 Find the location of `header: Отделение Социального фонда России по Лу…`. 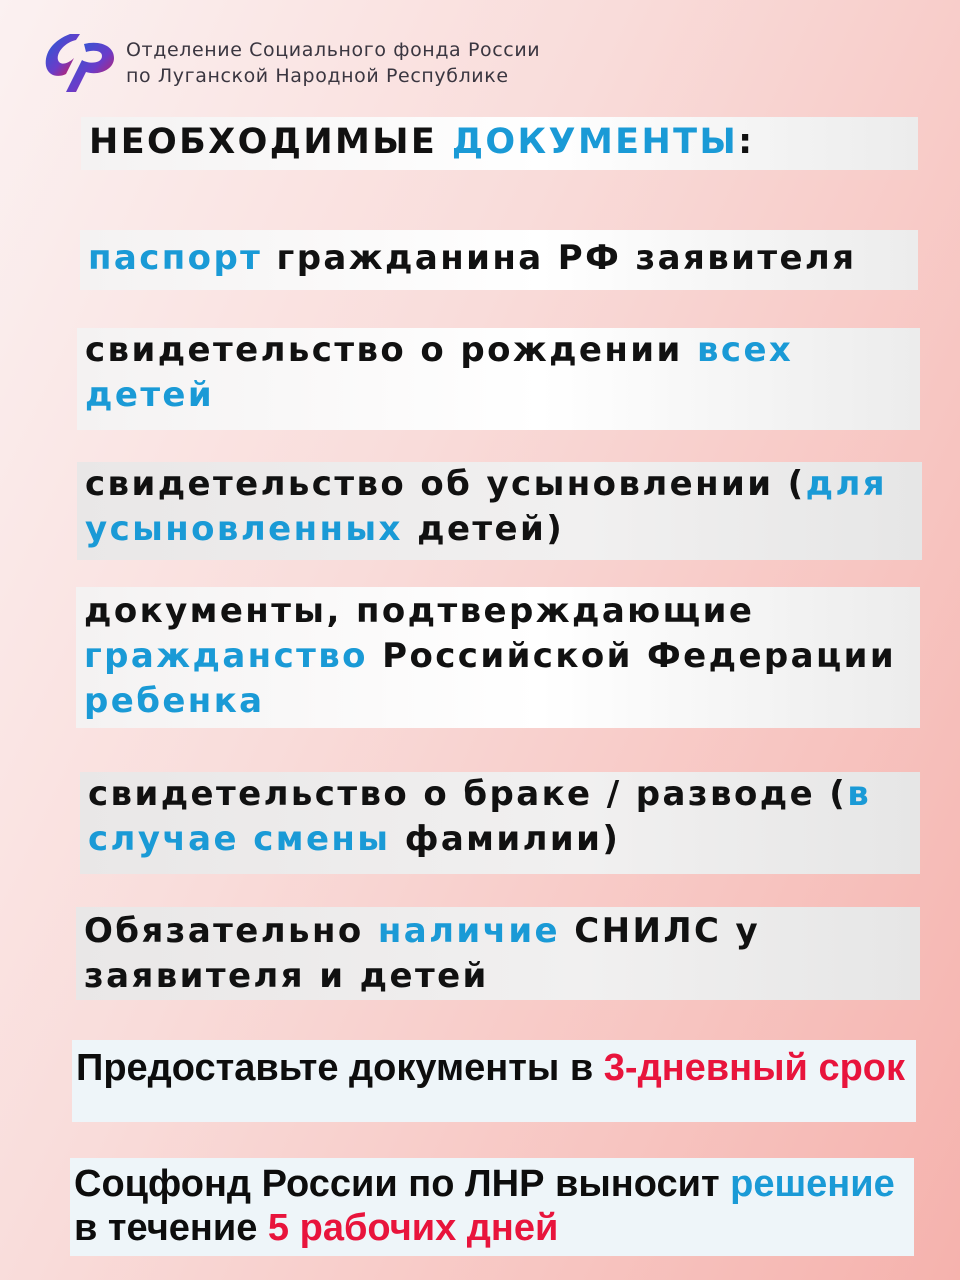

header: Отделение Социального фонда России по Лу… is located at coordinates (290, 63).